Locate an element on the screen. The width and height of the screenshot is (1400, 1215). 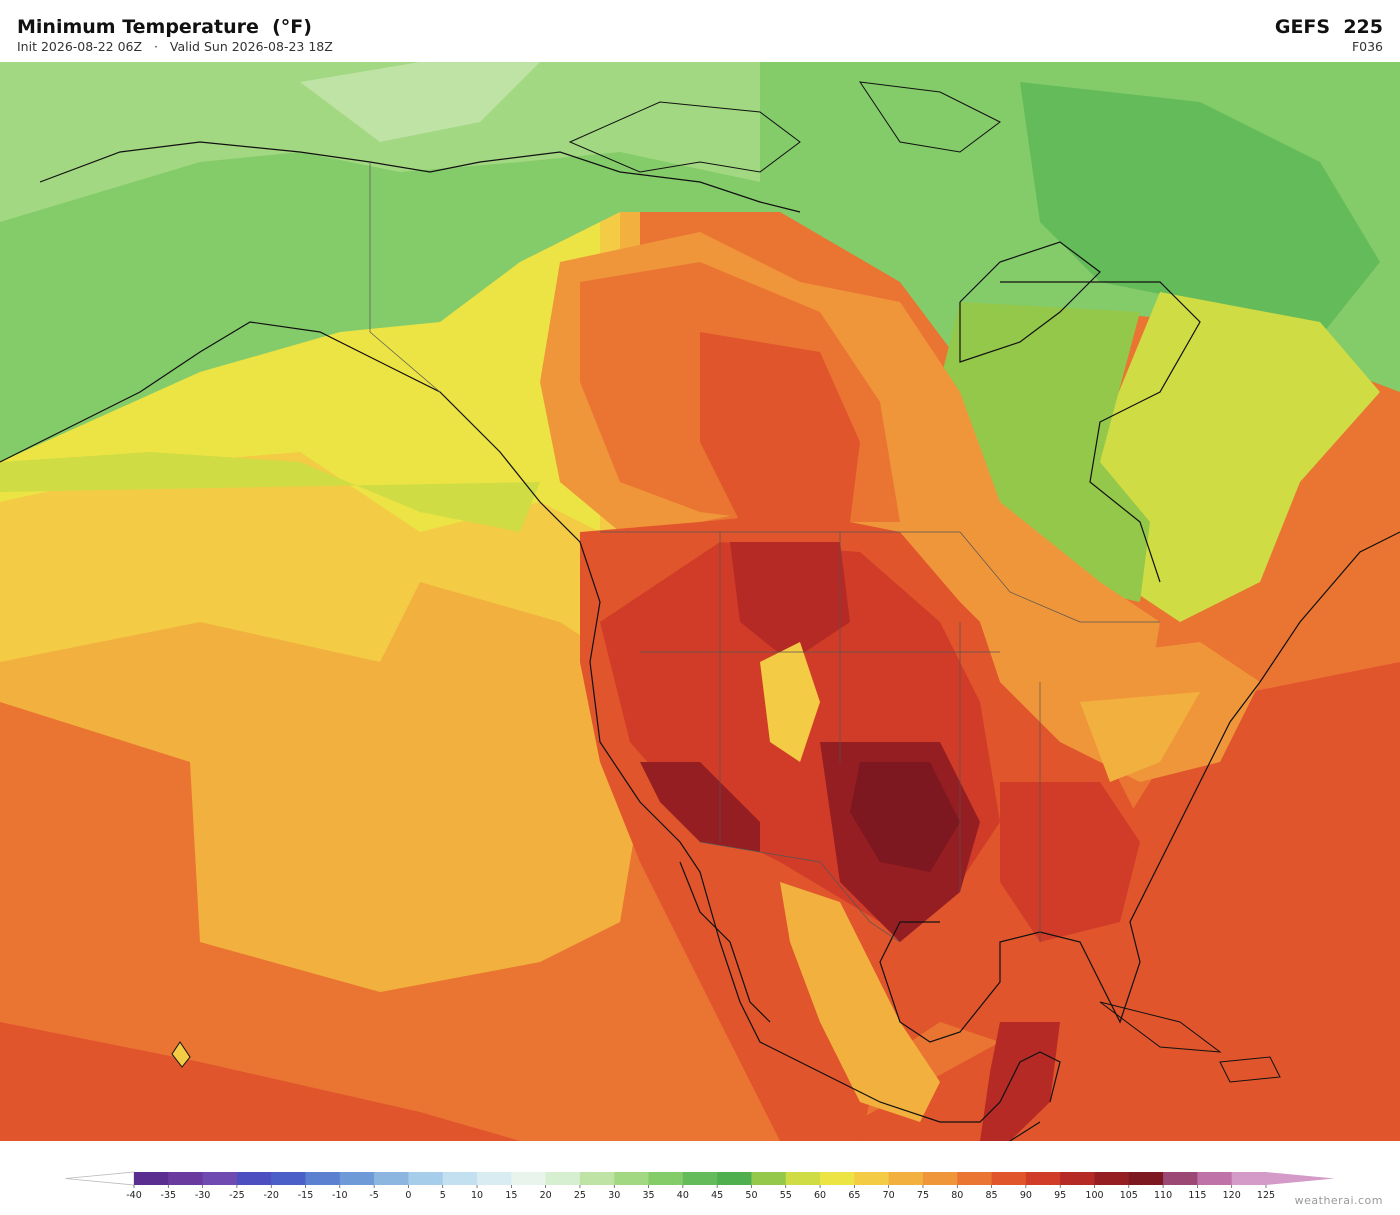
model-name: GEFS 225 is located at coordinates (1328, 27).